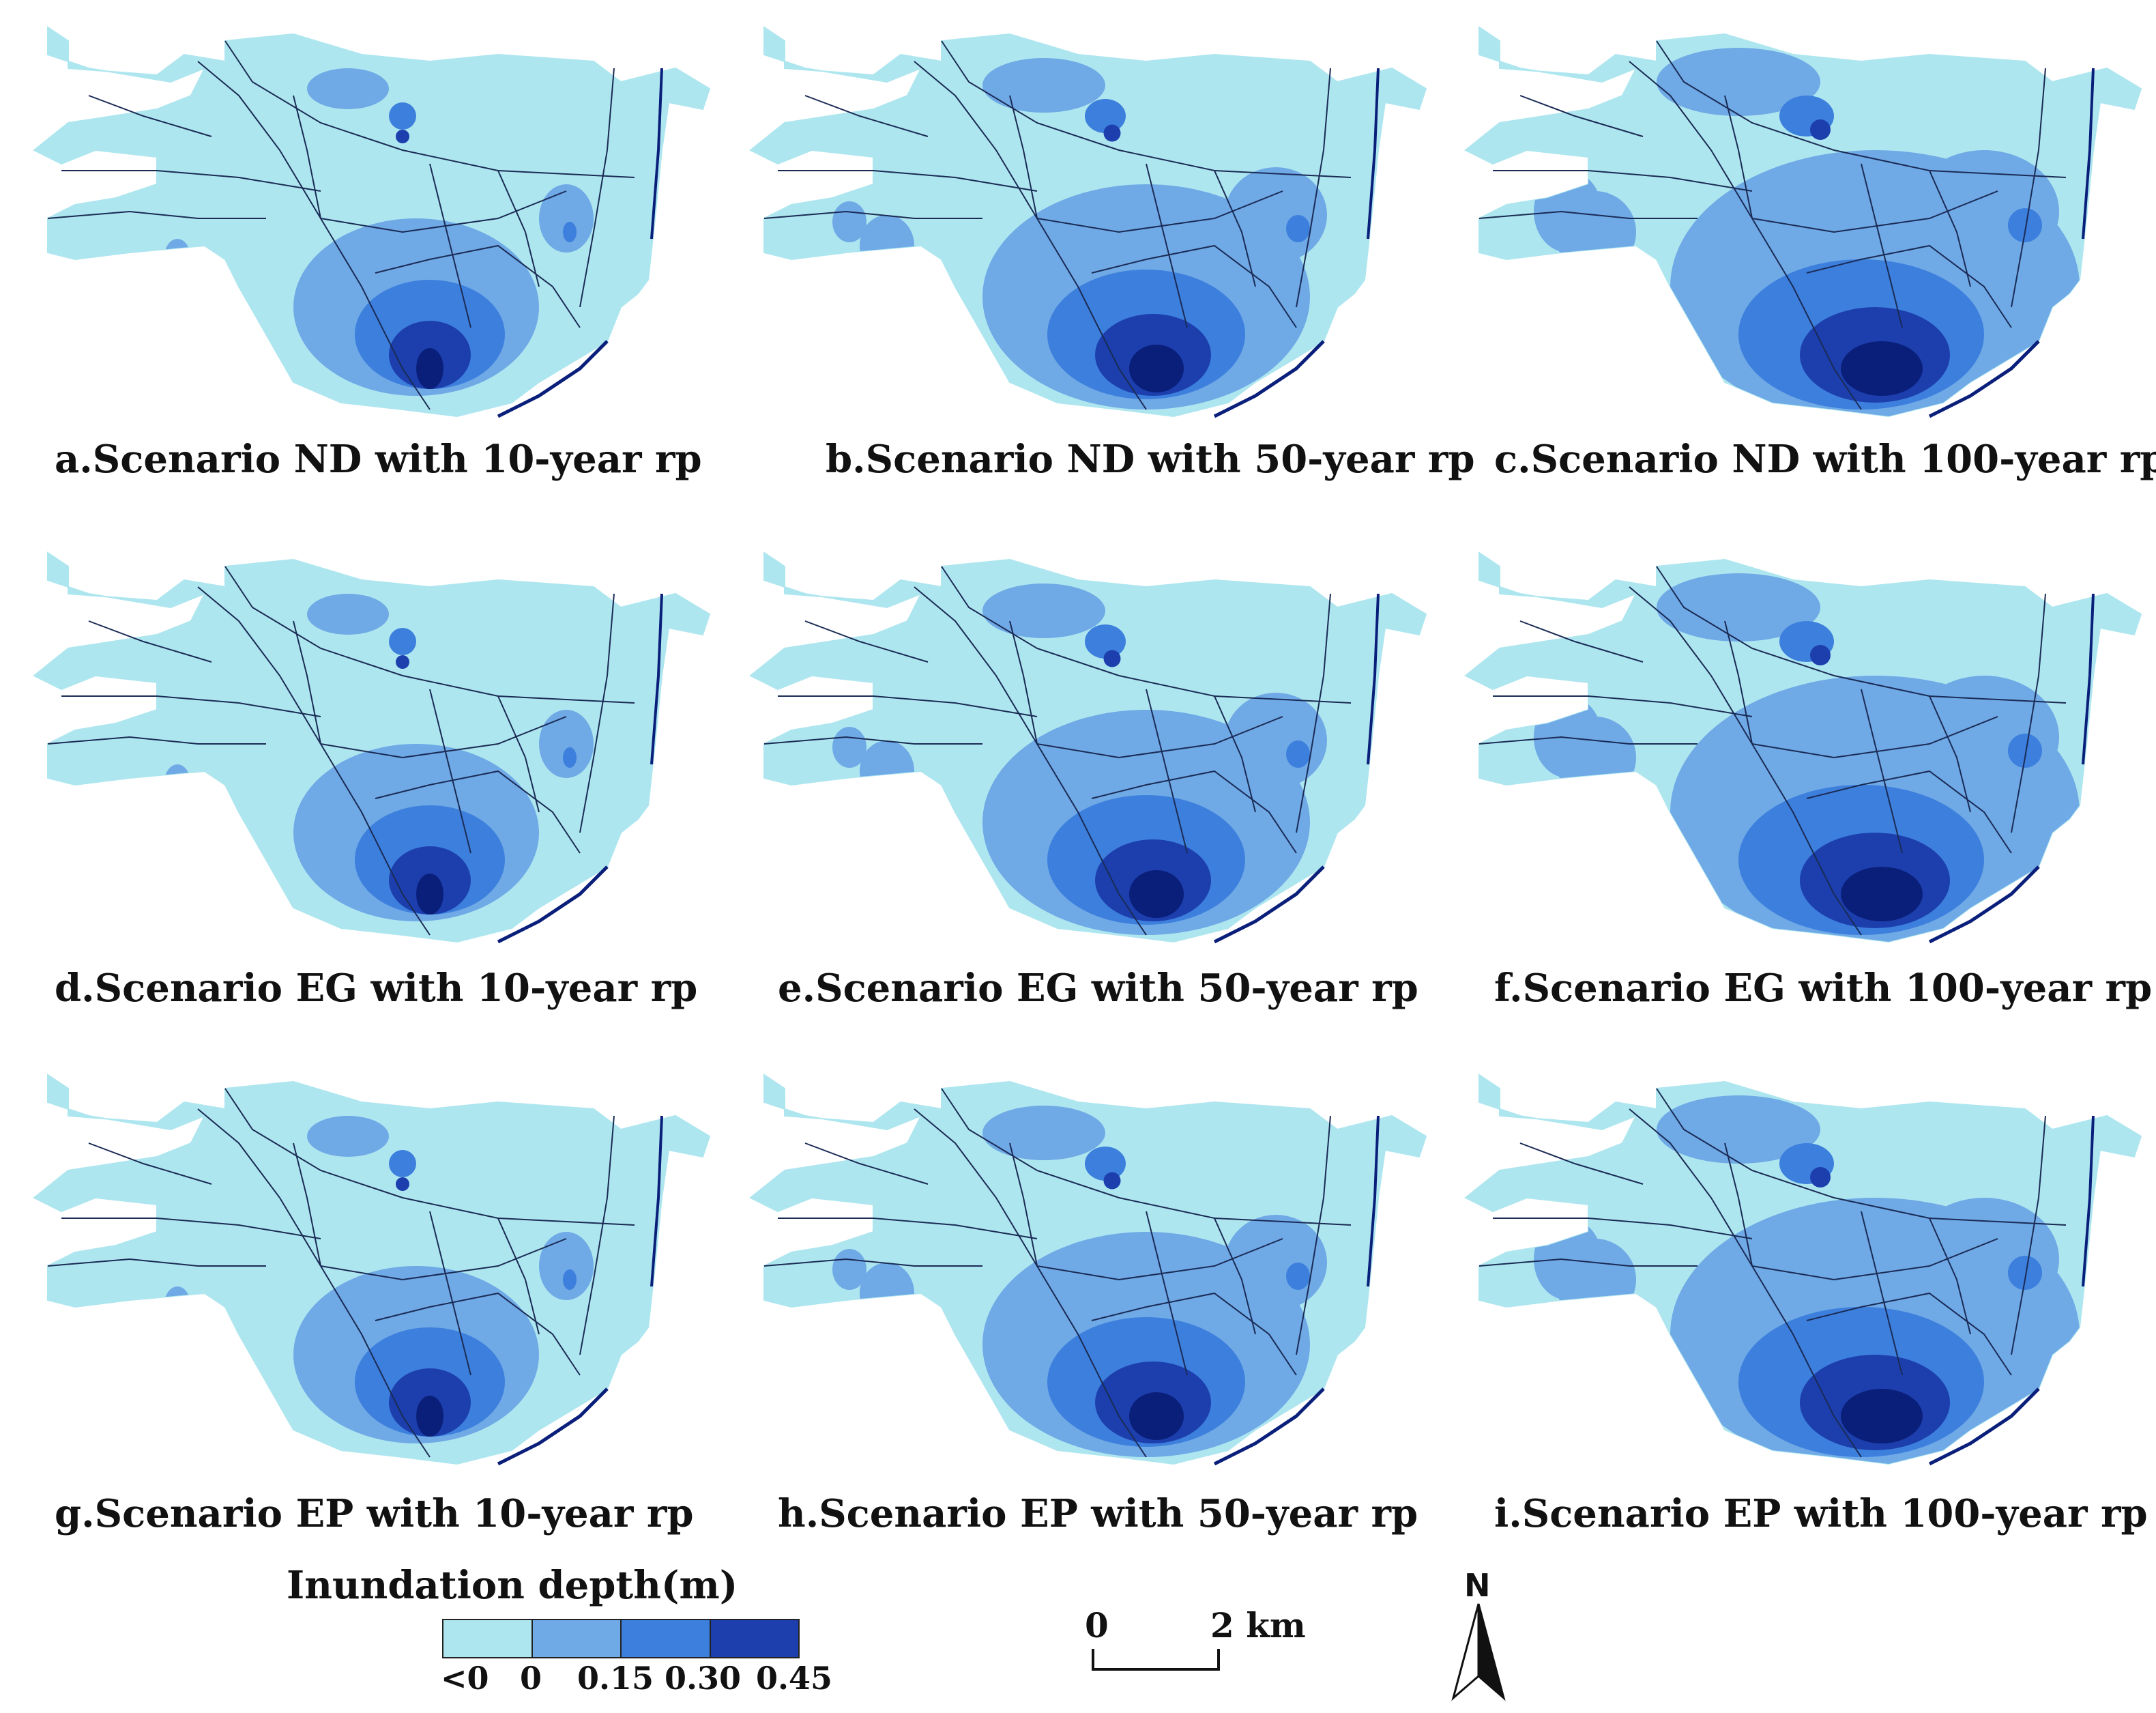 The height and width of the screenshot is (1713, 2156). I want to click on panel-caption-c: c.Scenario ND with 100-year rp, so click(1825, 460).